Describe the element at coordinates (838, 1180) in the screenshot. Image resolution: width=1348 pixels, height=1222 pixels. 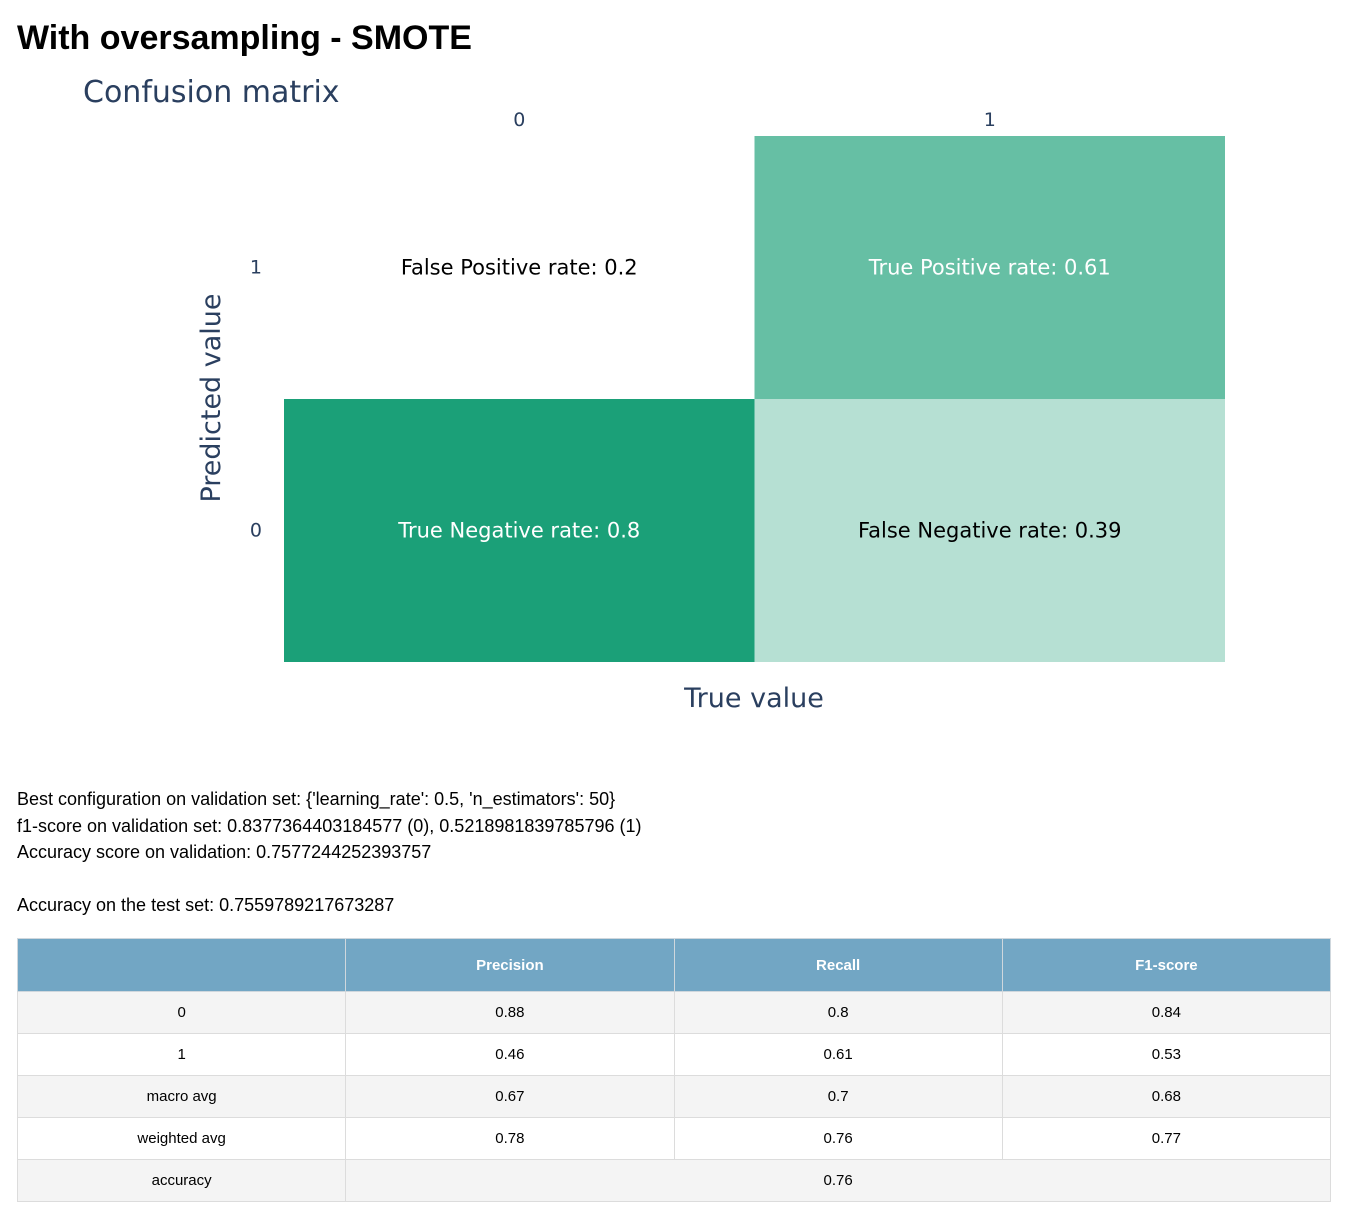
I see `accuracy-cell: 0.76` at that location.